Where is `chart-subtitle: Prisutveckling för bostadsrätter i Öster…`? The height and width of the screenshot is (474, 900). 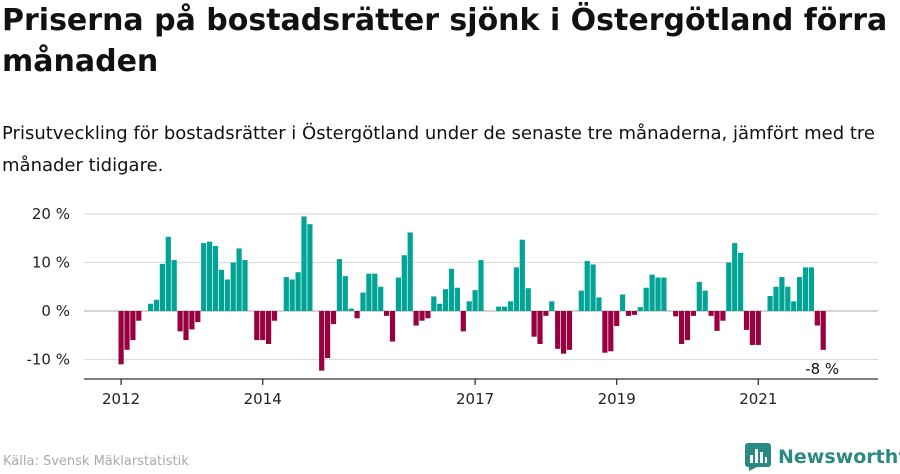
chart-subtitle: Prisutveckling för bostadsrätter i Öster… is located at coordinates (438, 149).